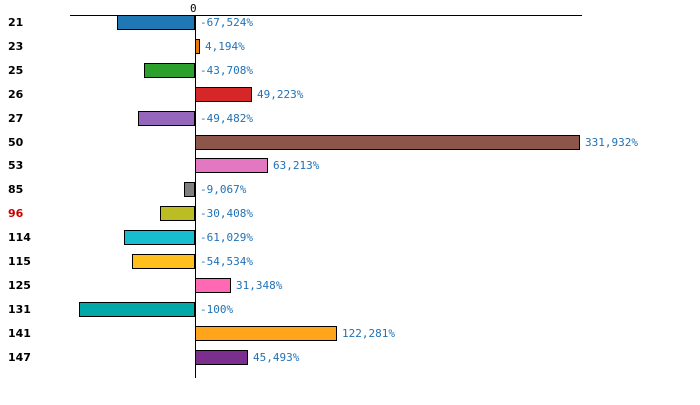 This screenshot has width=700, height=405. What do you see at coordinates (16, 189) in the screenshot?
I see `category-label: 85` at bounding box center [16, 189].